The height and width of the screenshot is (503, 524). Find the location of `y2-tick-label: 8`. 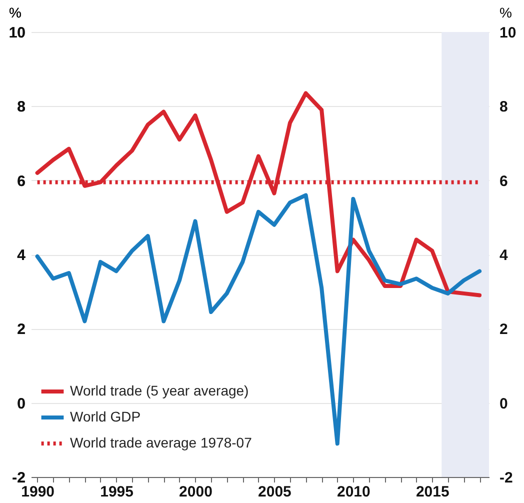

y2-tick-label: 8 is located at coordinates (504, 107).